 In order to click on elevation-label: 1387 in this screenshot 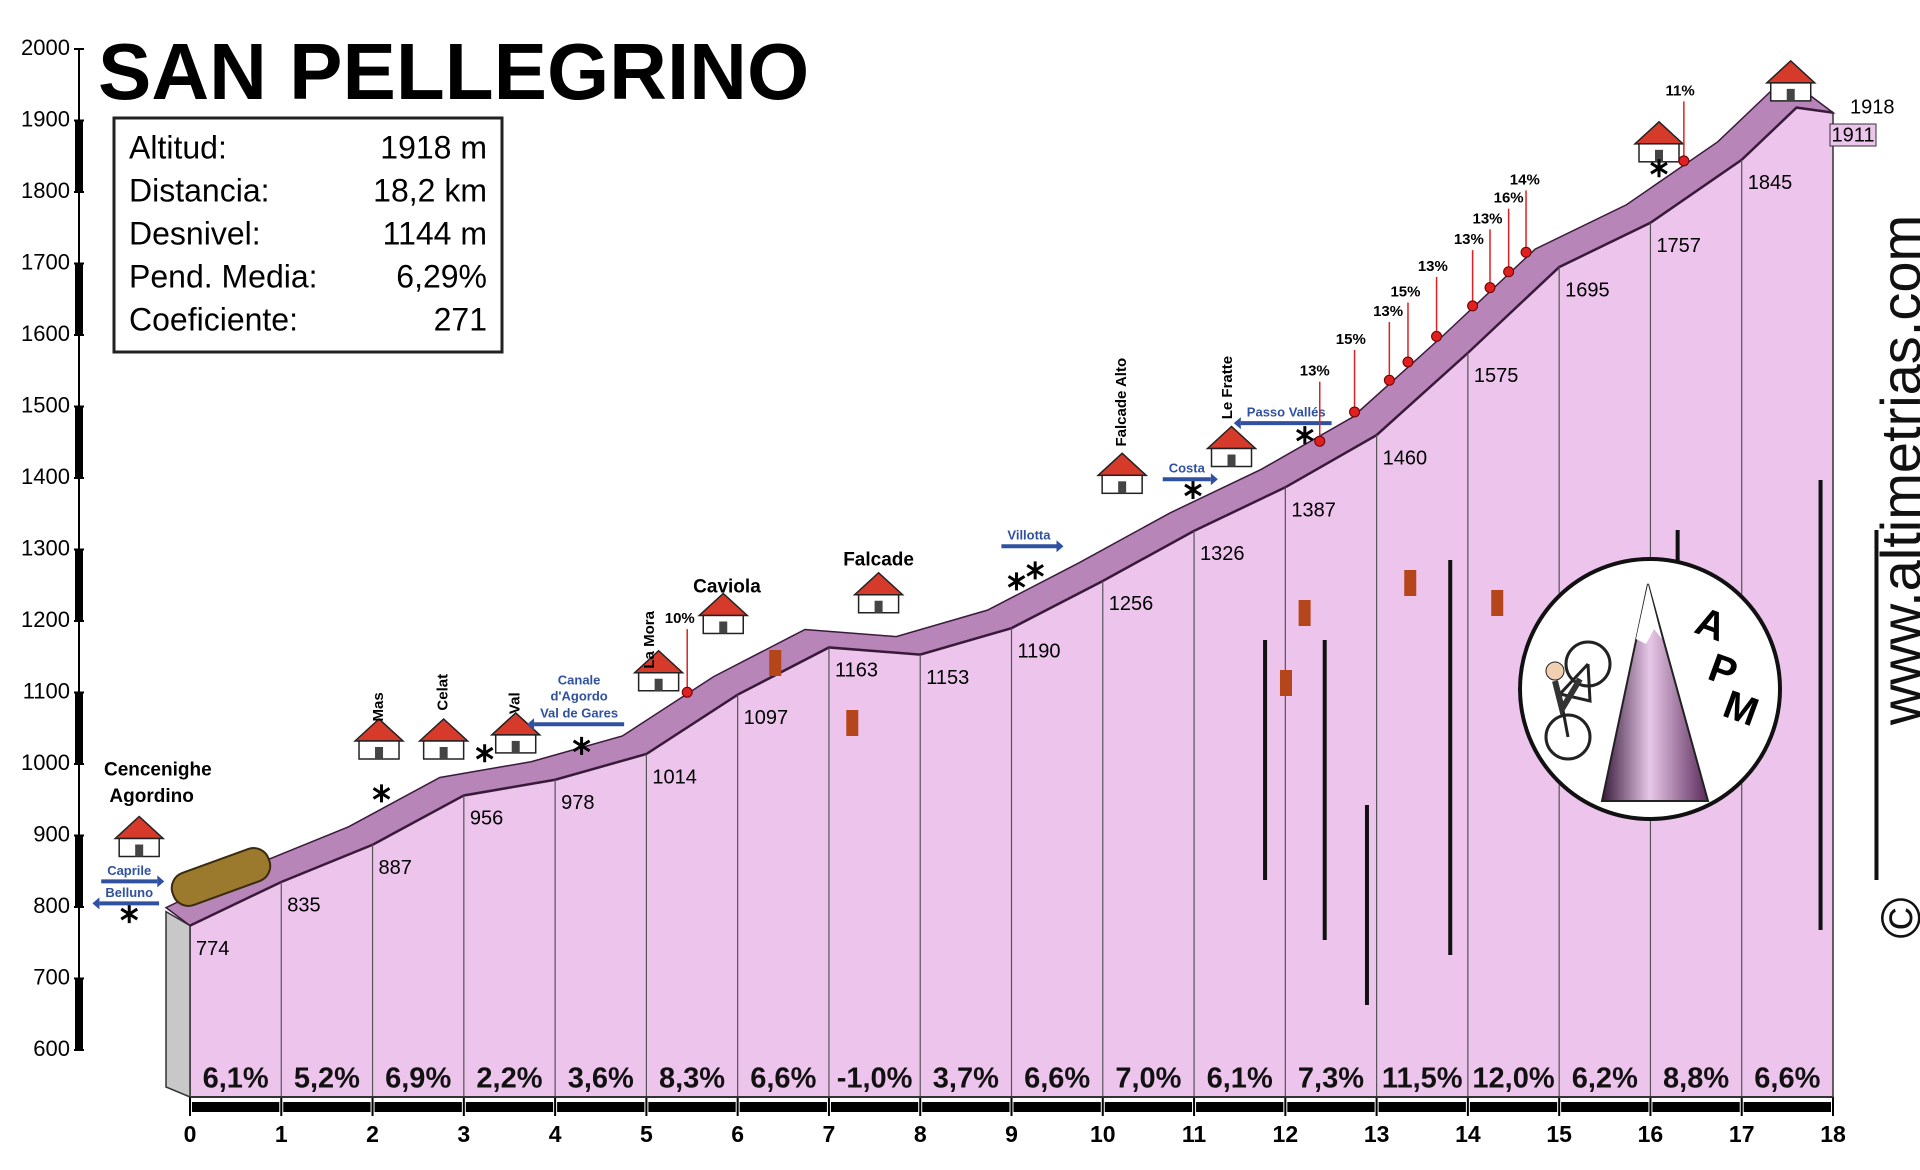, I will do `click(1313, 511)`.